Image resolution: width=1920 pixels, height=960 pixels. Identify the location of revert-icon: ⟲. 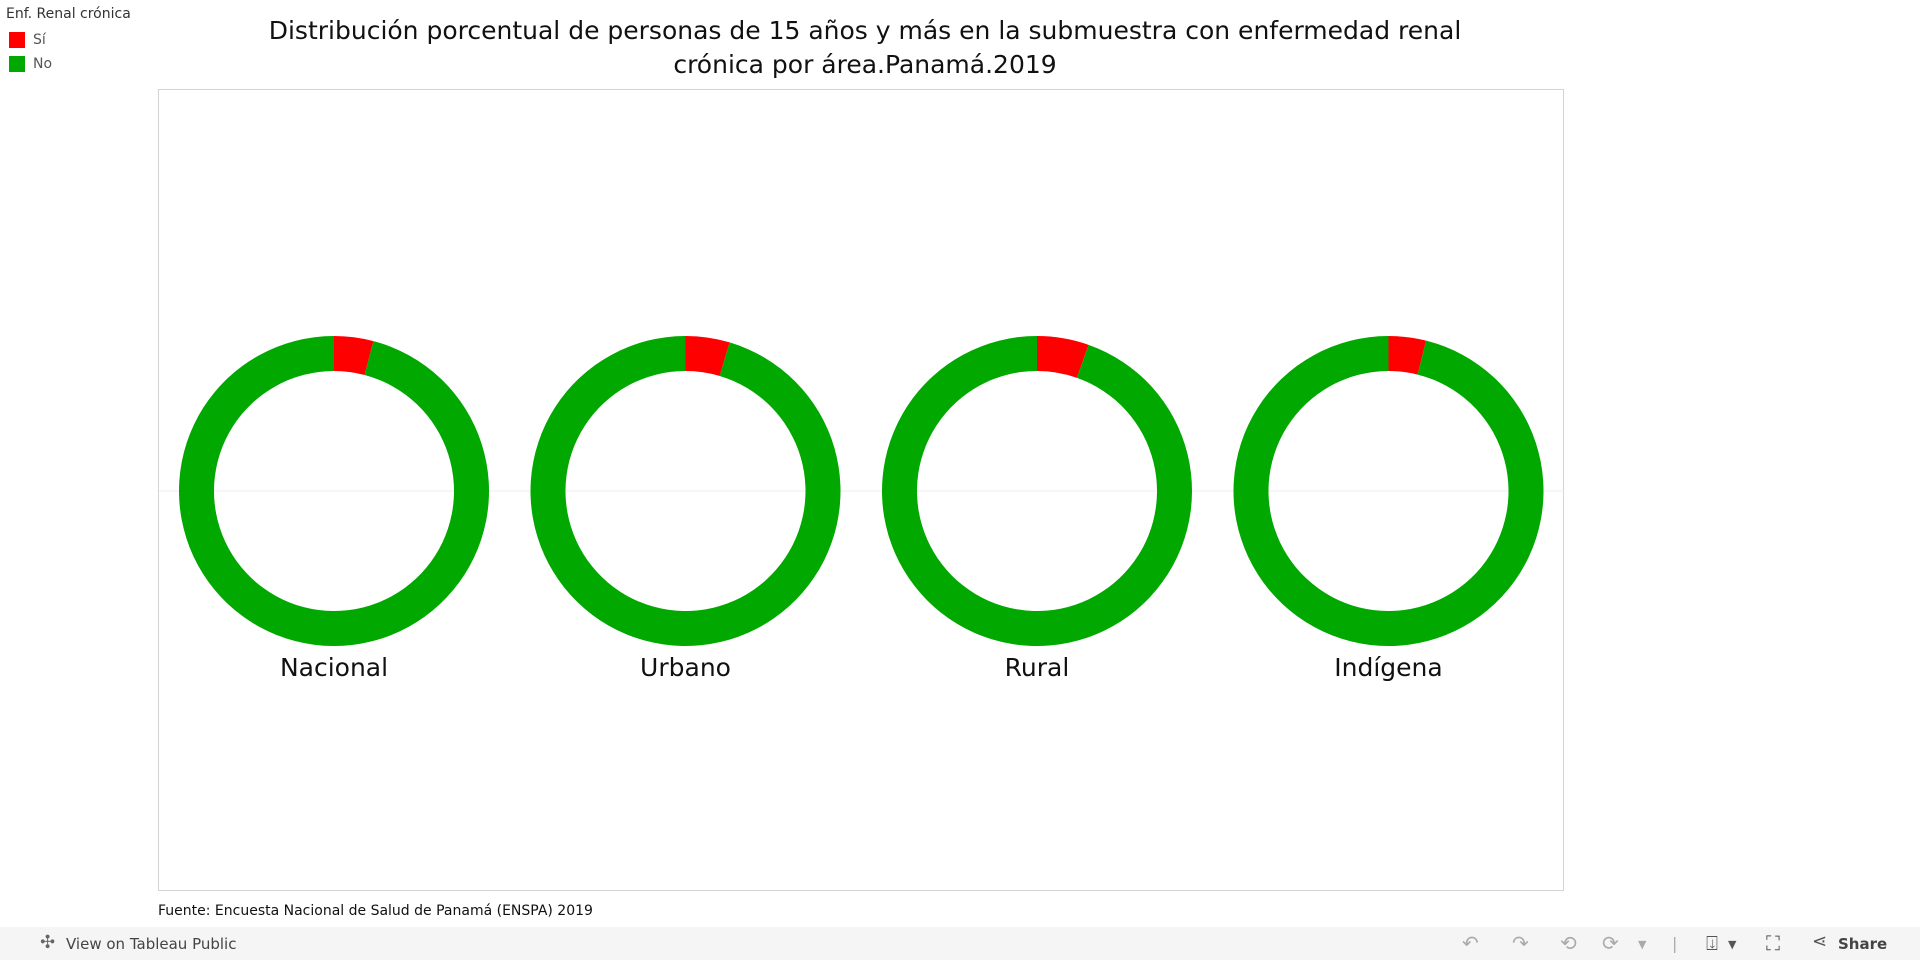
(1568, 943).